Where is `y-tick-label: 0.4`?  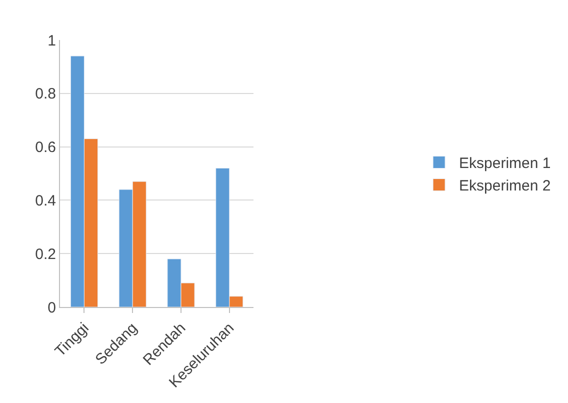
y-tick-label: 0.4 is located at coordinates (45, 201).